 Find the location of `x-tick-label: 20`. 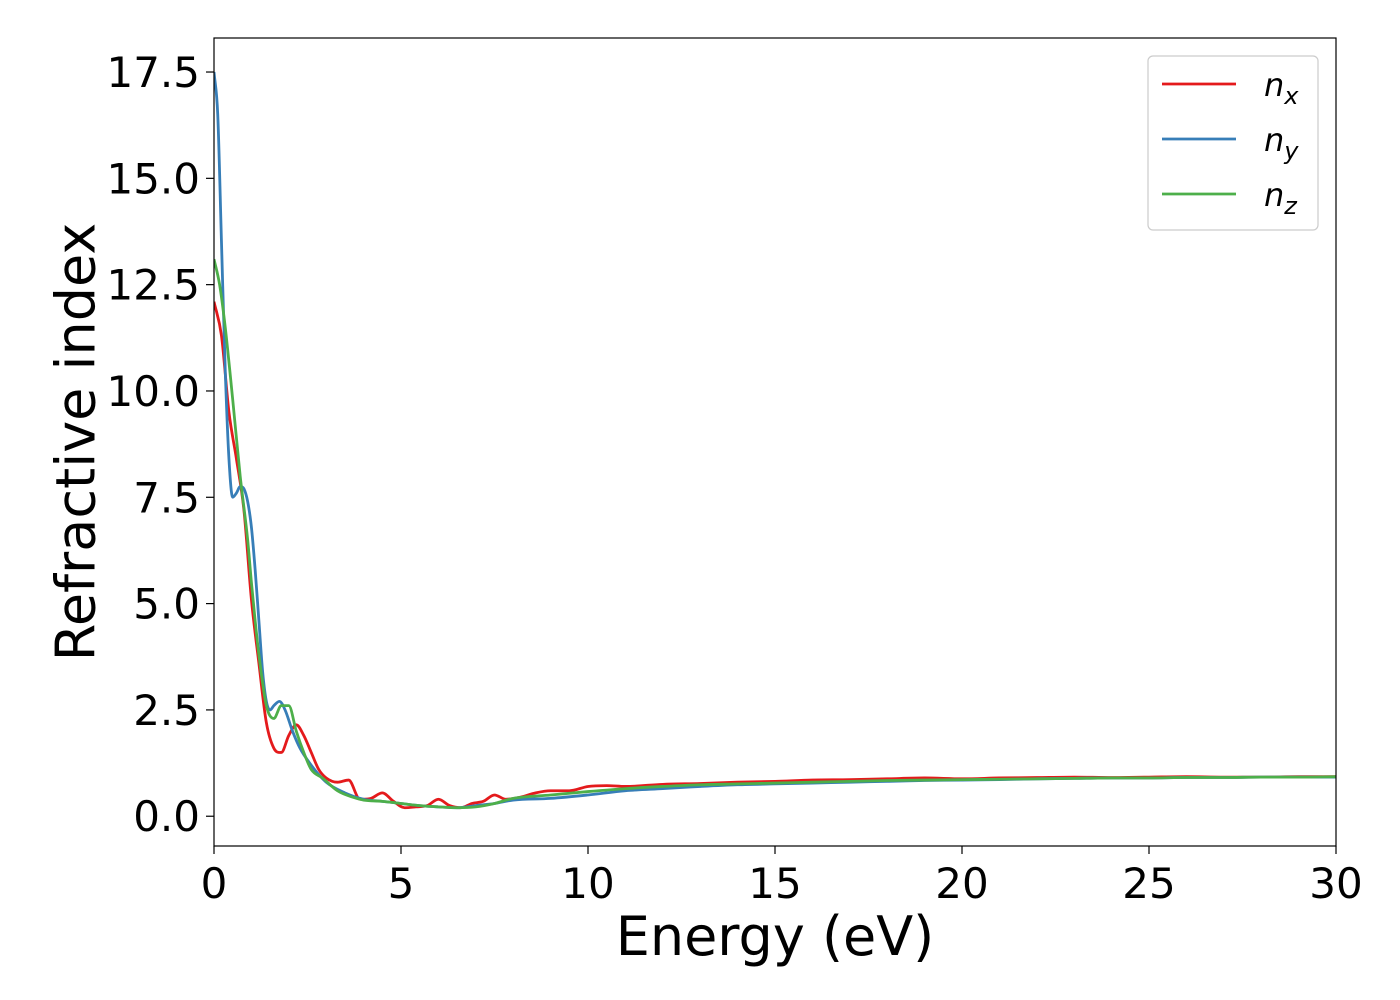

x-tick-label: 20 is located at coordinates (961, 883).